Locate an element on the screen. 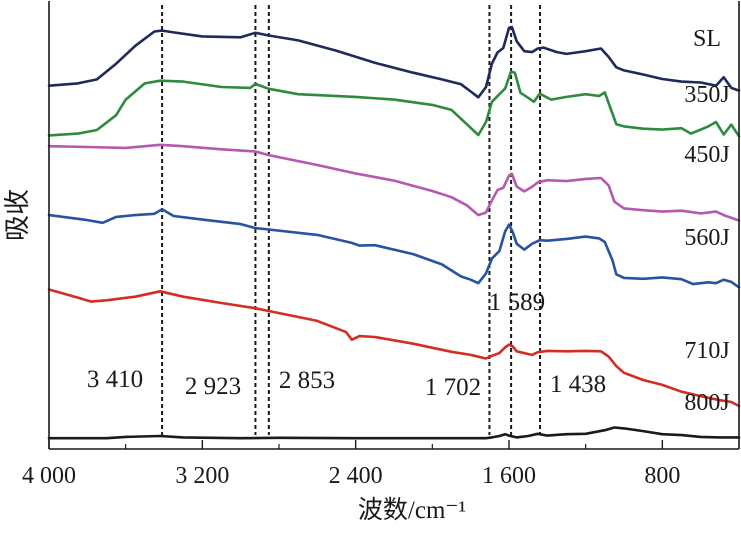  x-tick-label: 800 is located at coordinates (662, 476).